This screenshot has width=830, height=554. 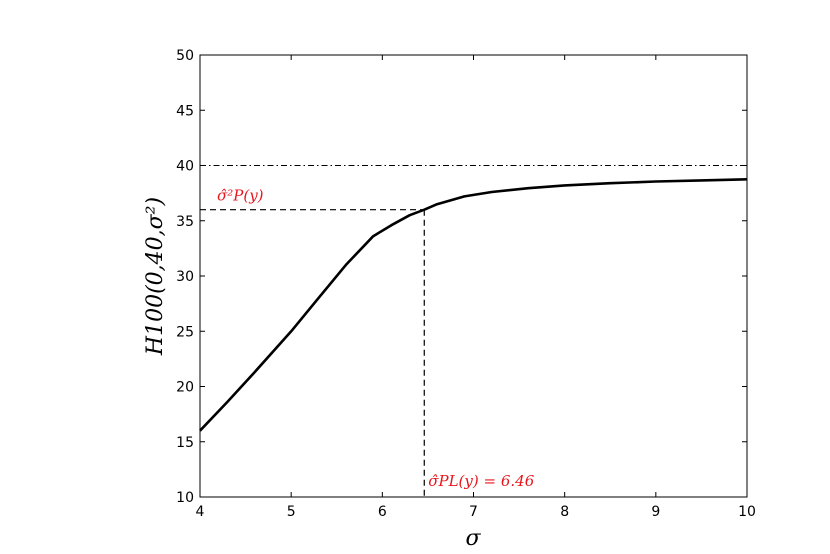 What do you see at coordinates (185, 443) in the screenshot?
I see `y-tick-label: 15` at bounding box center [185, 443].